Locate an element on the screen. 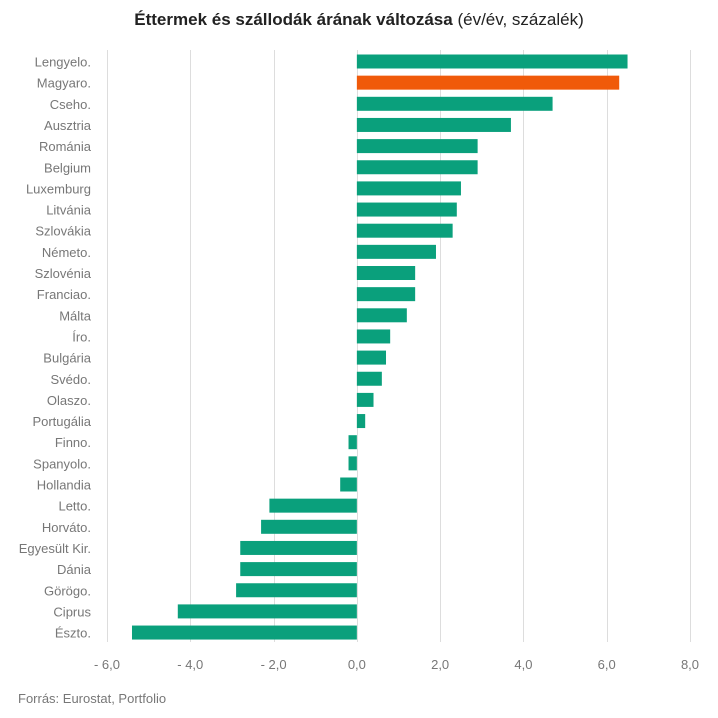 This screenshot has height=718, width=718. category-label: Hollandia is located at coordinates (64, 485).